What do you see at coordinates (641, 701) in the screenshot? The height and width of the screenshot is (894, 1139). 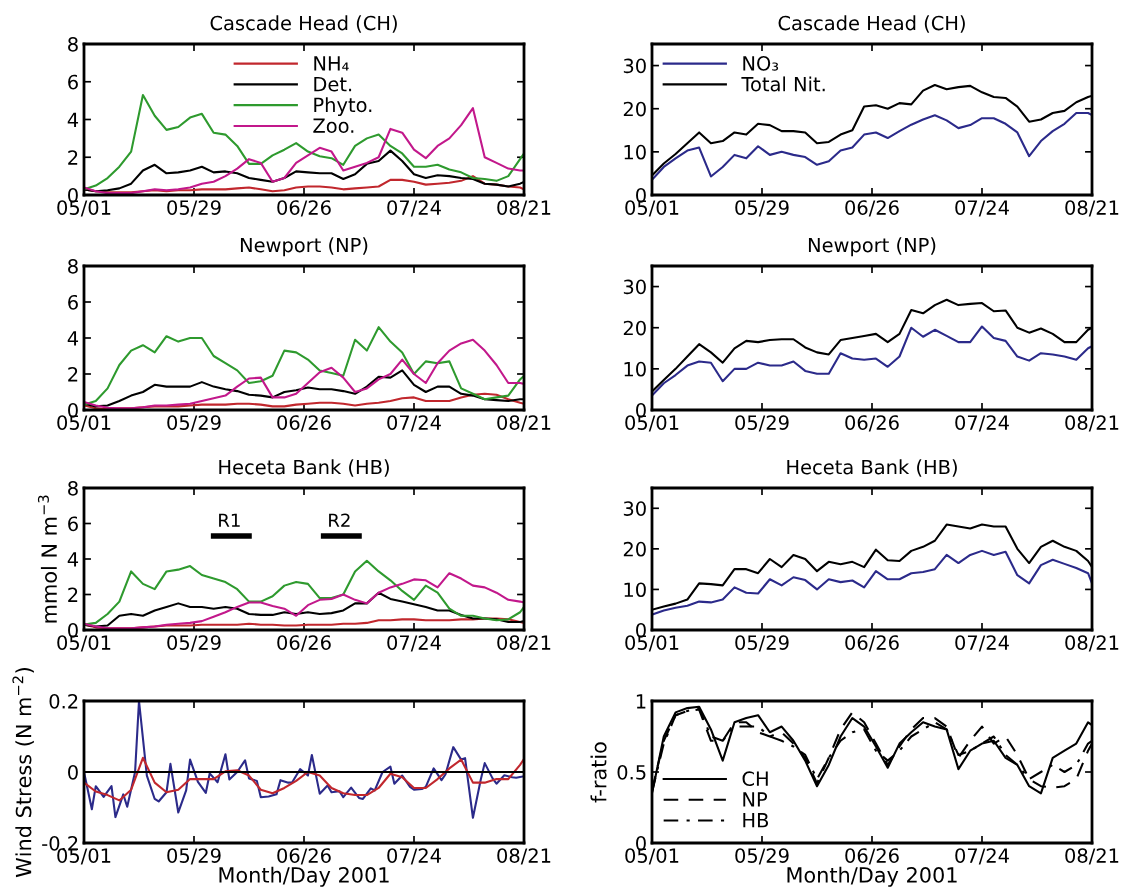 I see `y-tick-label: 1` at bounding box center [641, 701].